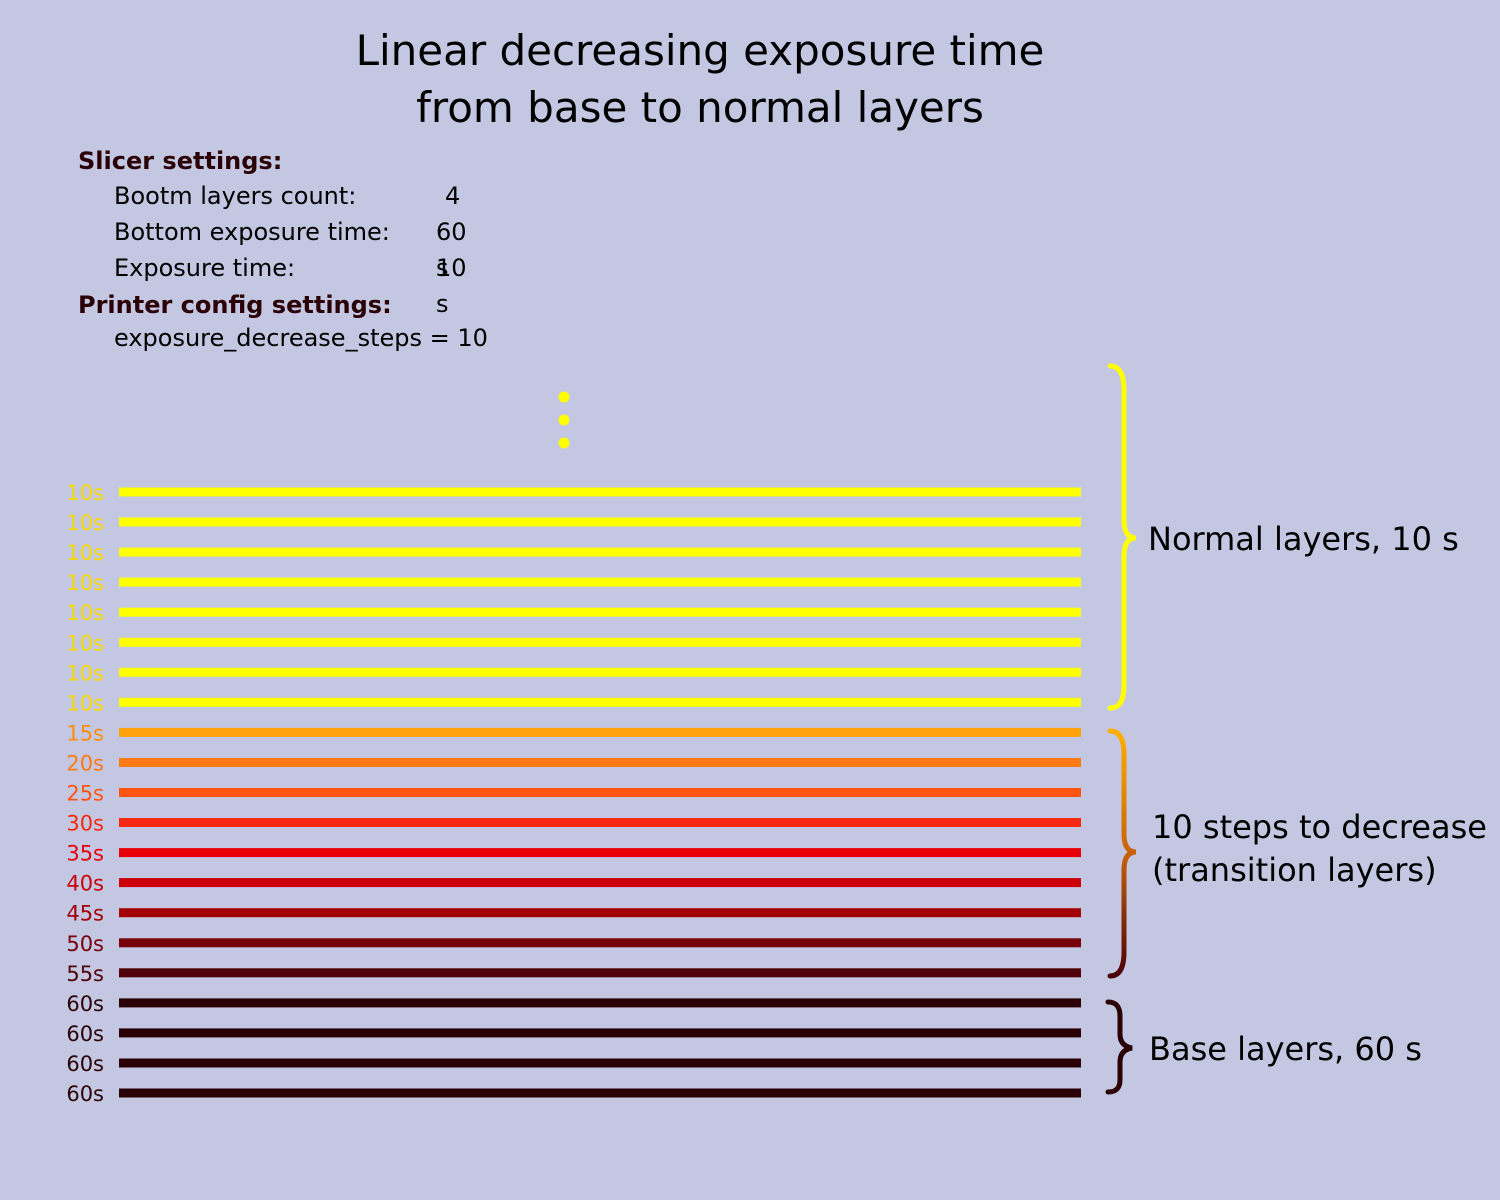 This screenshot has height=1200, width=1500. I want to click on setting-value: 10 s, so click(451, 286).